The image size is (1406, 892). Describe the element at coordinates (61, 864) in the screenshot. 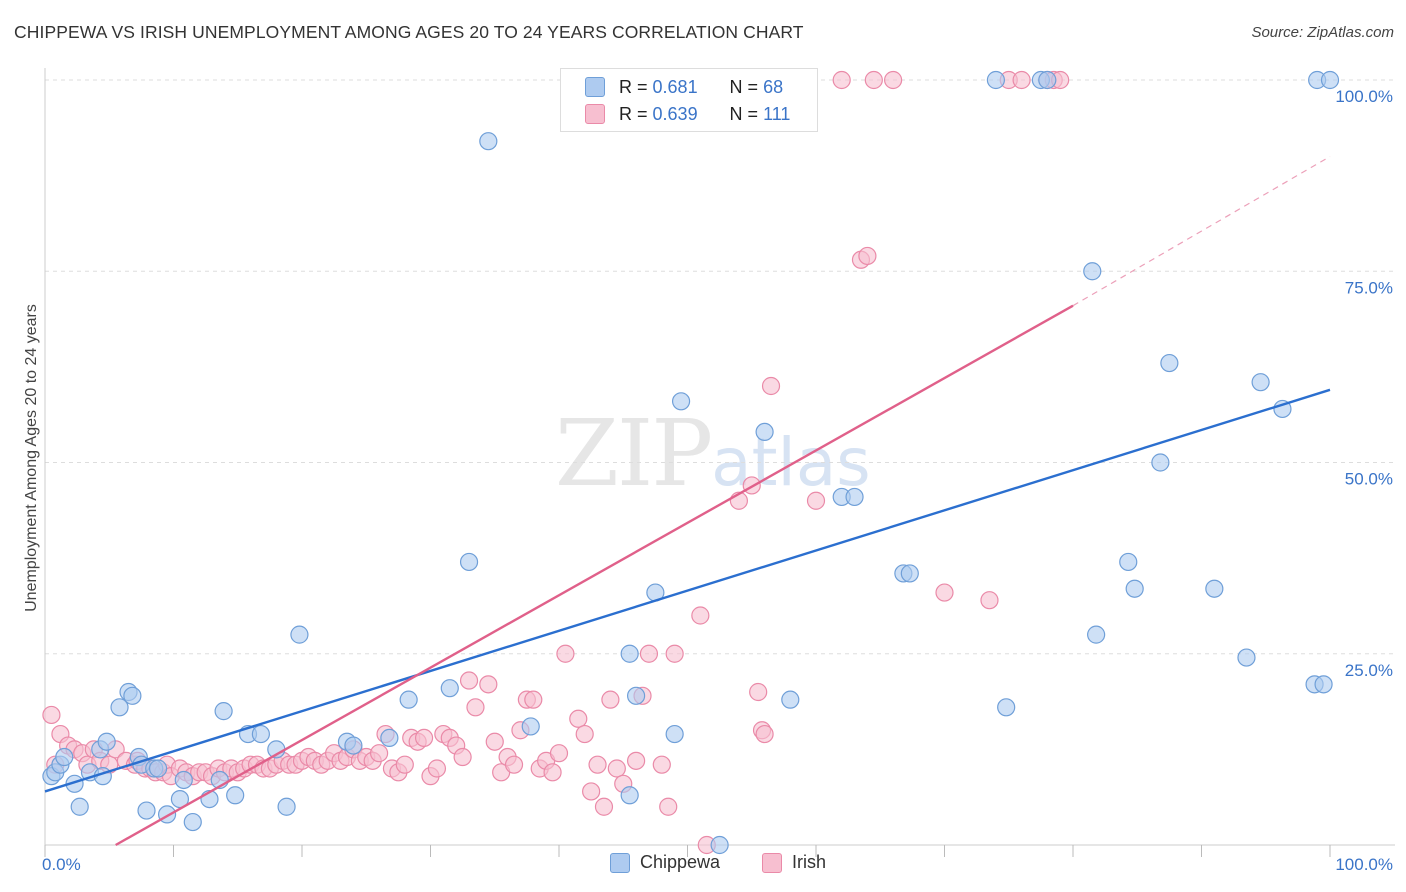

I see `x-tick-label: 0.0%` at that location.